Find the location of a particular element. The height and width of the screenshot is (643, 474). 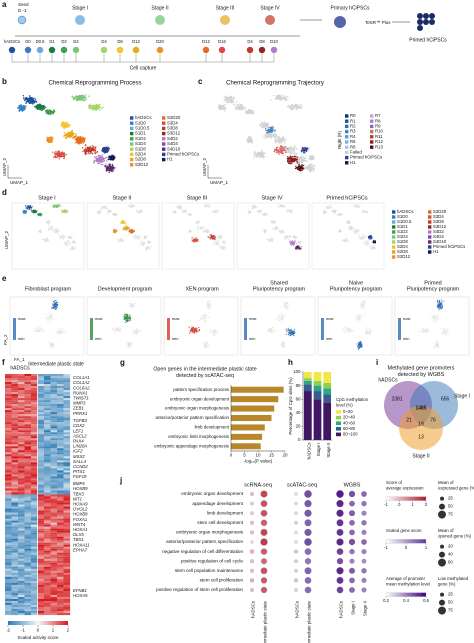

timepoint-label: D1 is located at coordinates (52, 41).